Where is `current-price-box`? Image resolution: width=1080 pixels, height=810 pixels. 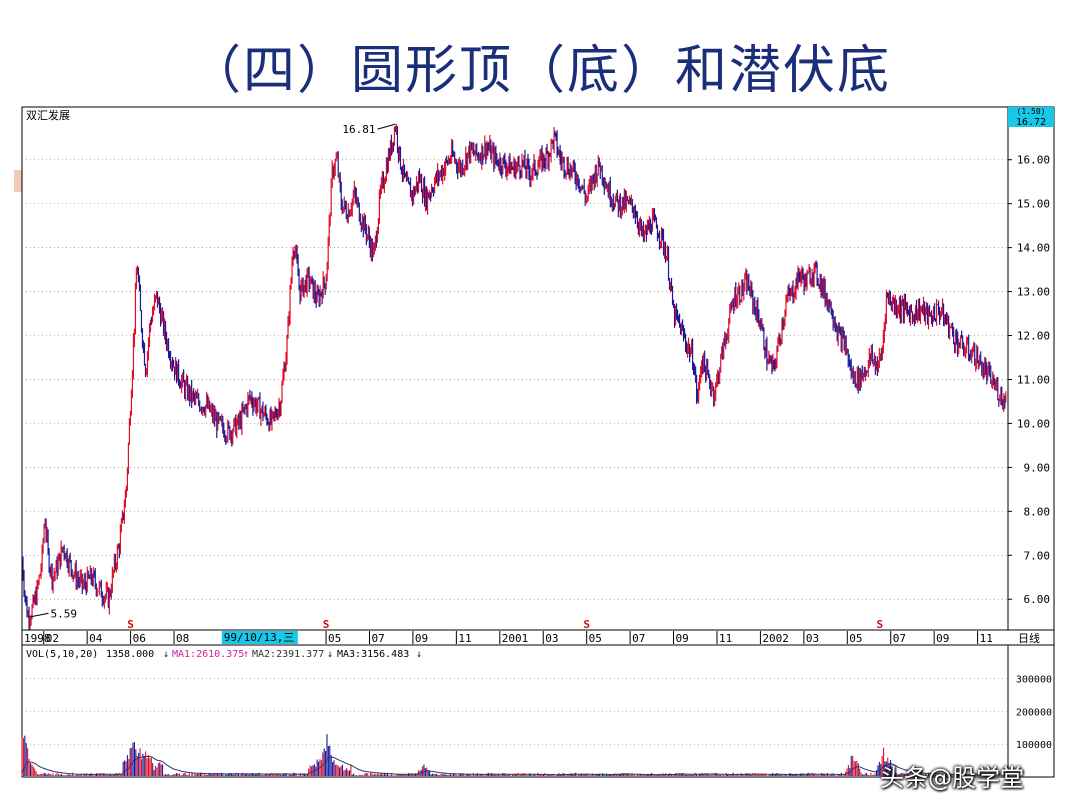 current-price-box is located at coordinates (1031, 117).